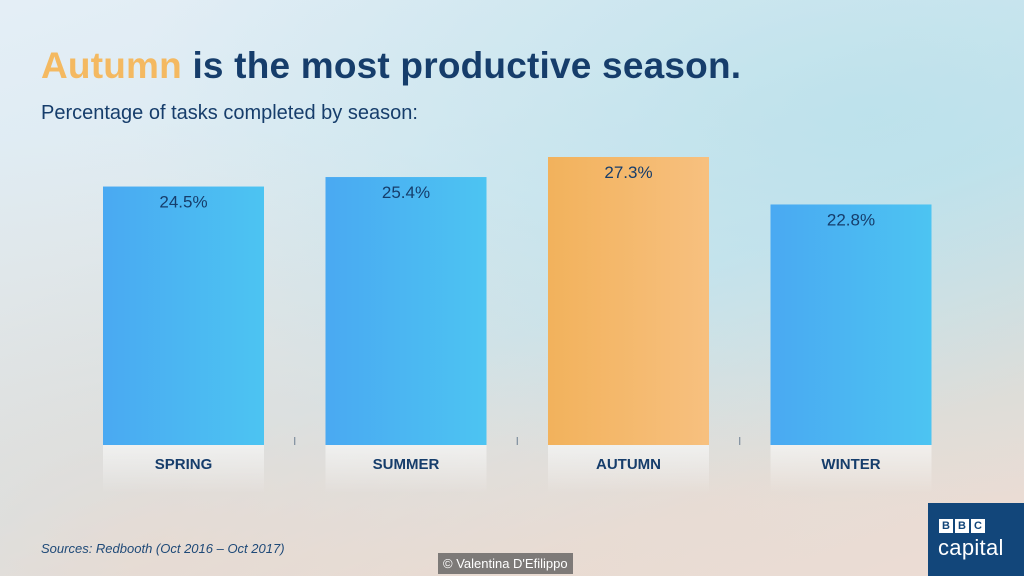 The image size is (1024, 576). Describe the element at coordinates (183, 316) in the screenshot. I see `bar-spring` at that location.